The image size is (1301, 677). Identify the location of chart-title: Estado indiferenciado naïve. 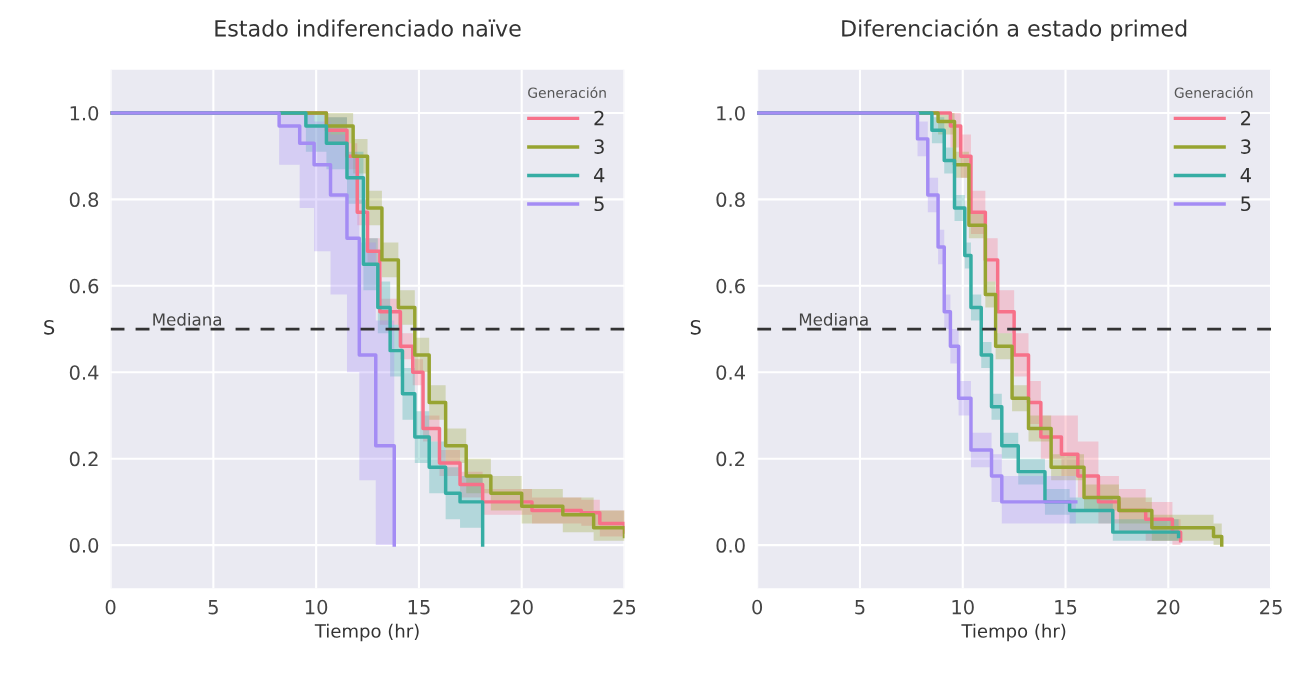
(368, 28).